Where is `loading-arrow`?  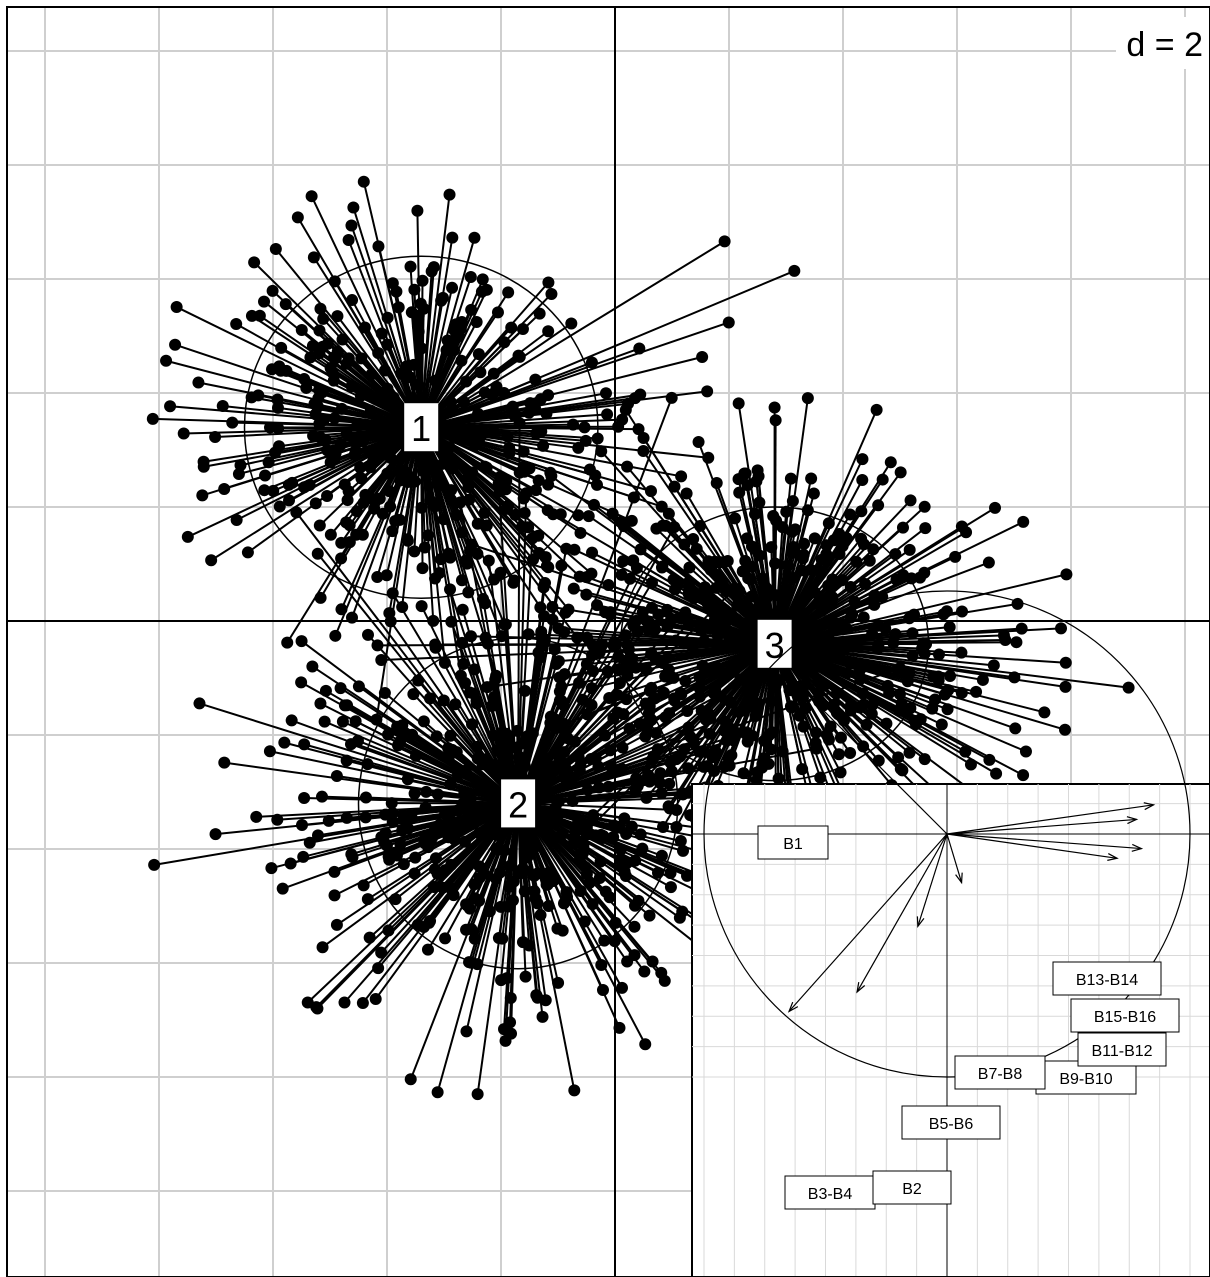 loading-arrow is located at coordinates (954, 858).